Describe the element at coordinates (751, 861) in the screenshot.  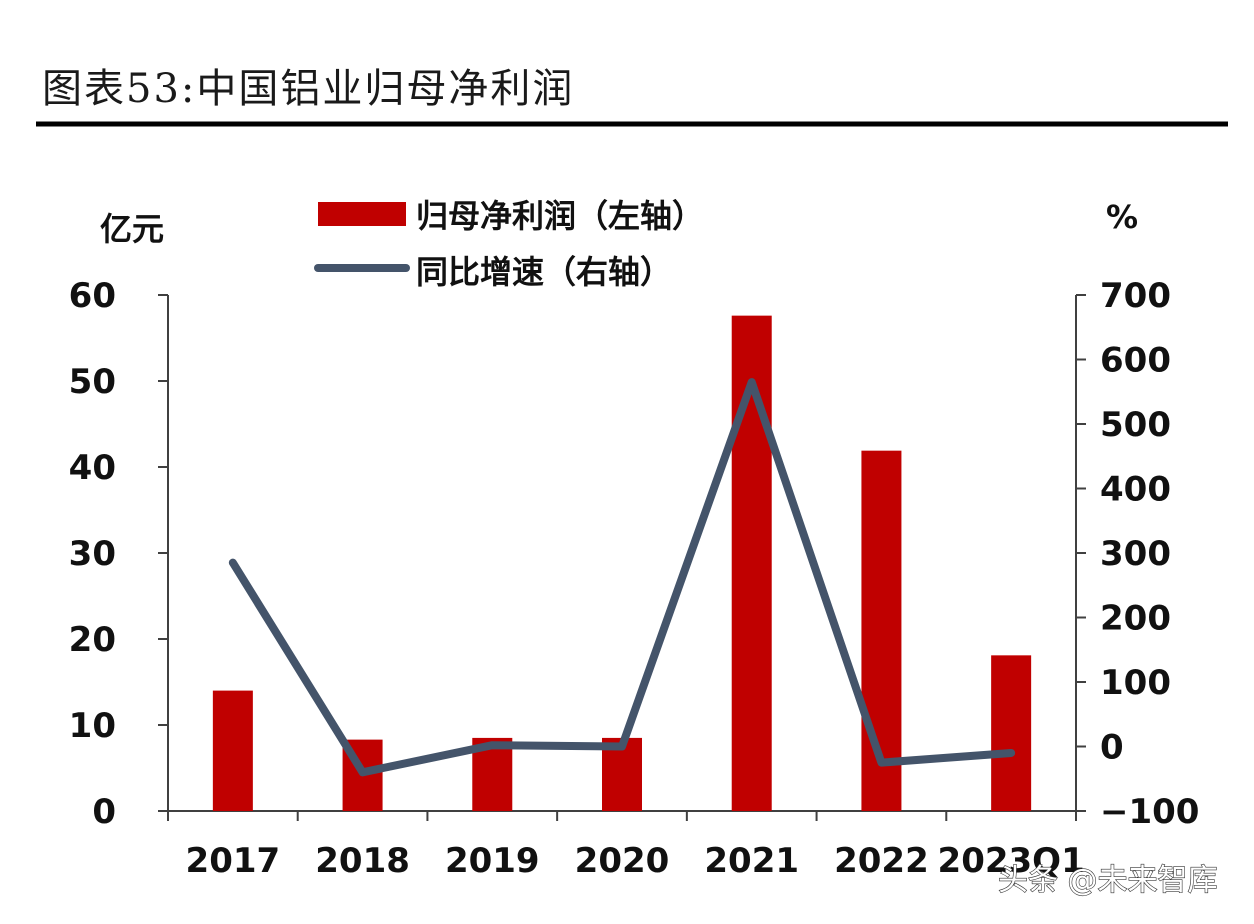
I see `x-tick-label: 2021` at that location.